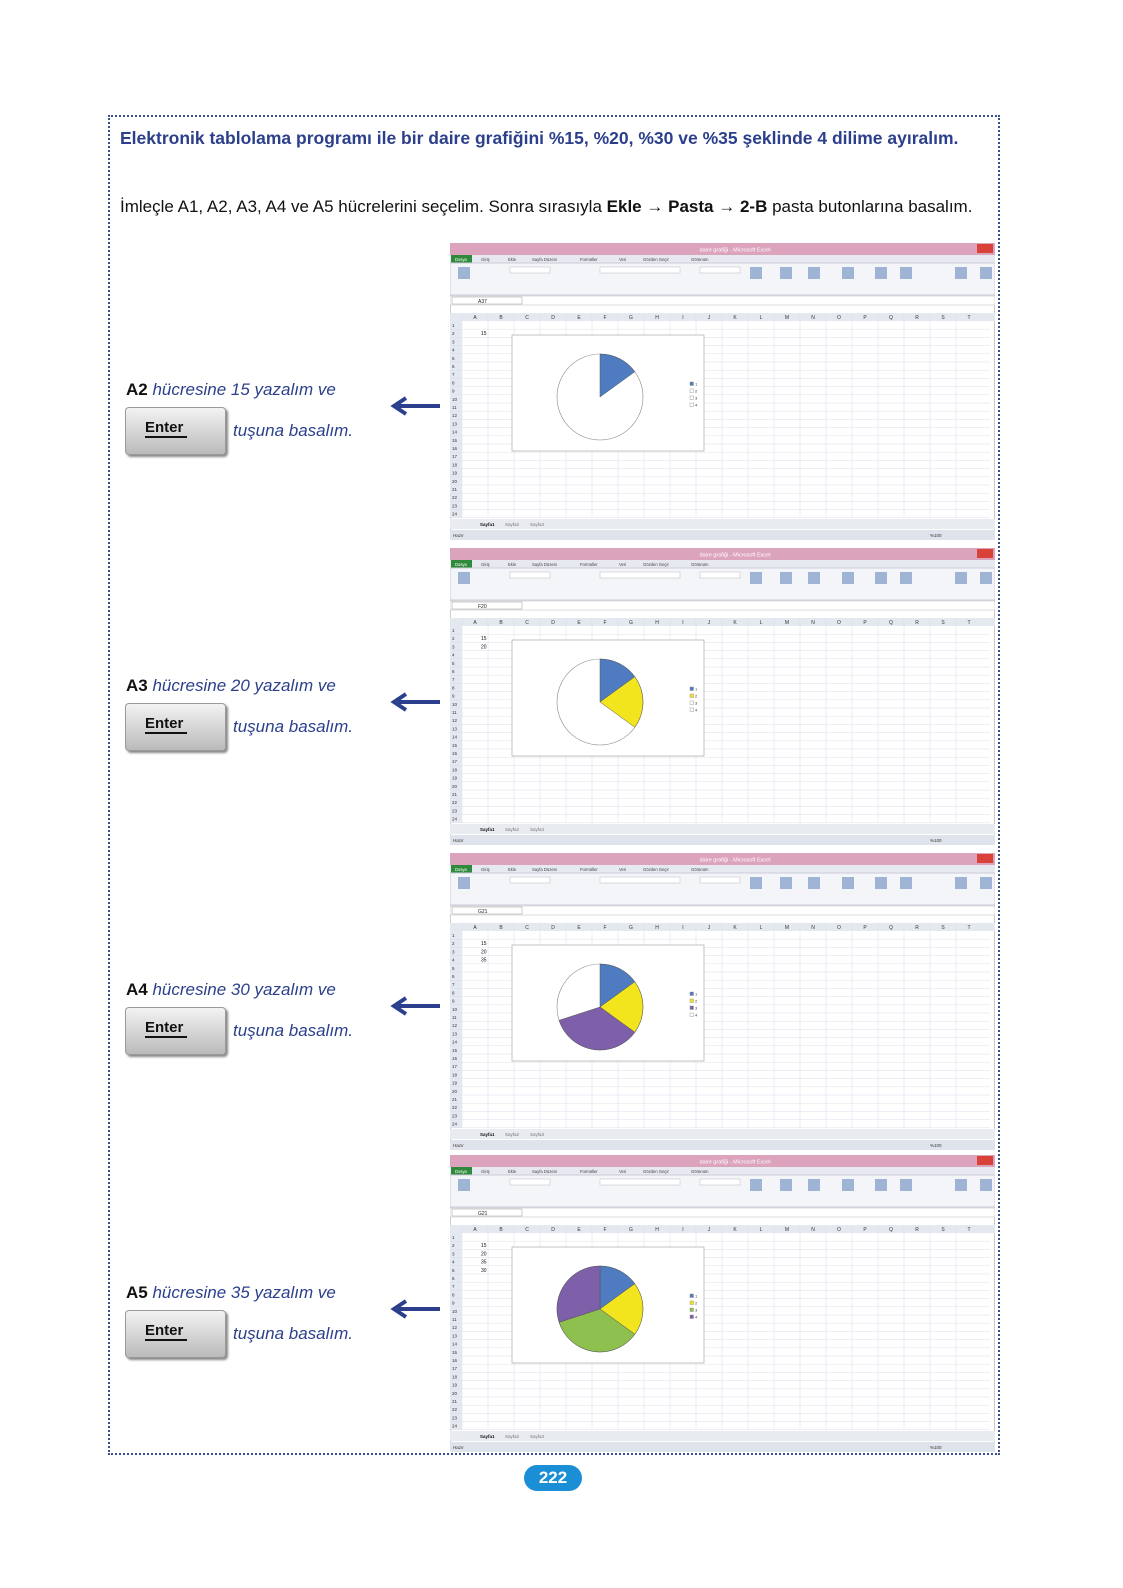  I want to click on cell-value: 30, so click(484, 1271).